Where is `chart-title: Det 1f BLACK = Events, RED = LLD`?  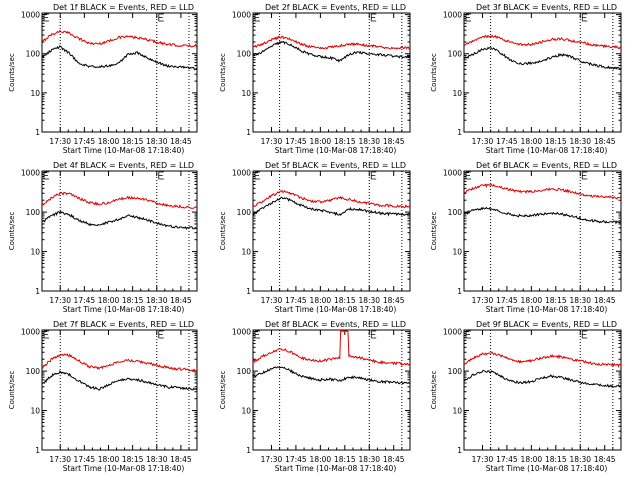
chart-title: Det 1f BLACK = Events, RED = LLD is located at coordinates (123, 7).